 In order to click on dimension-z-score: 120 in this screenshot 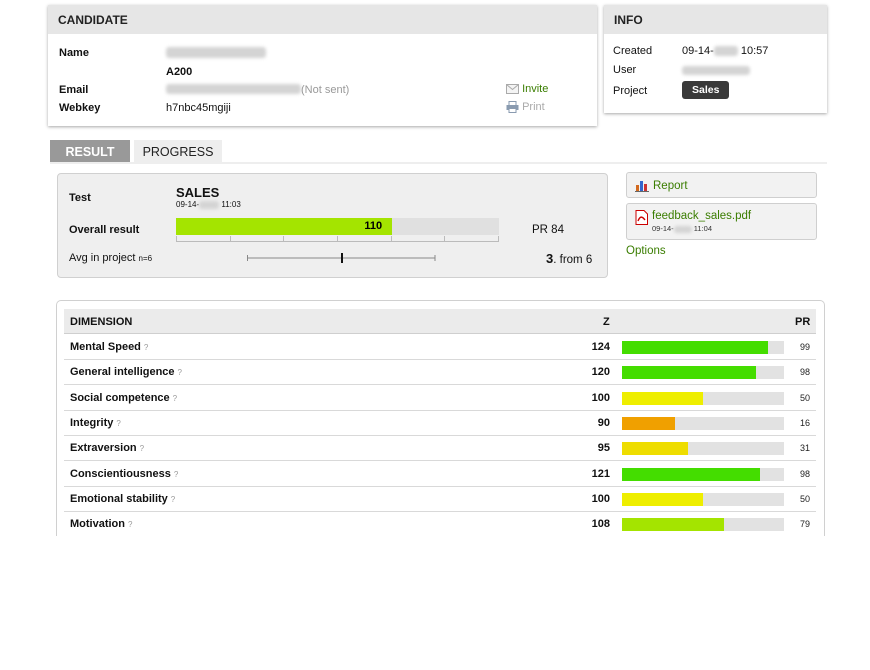, I will do `click(600, 372)`.